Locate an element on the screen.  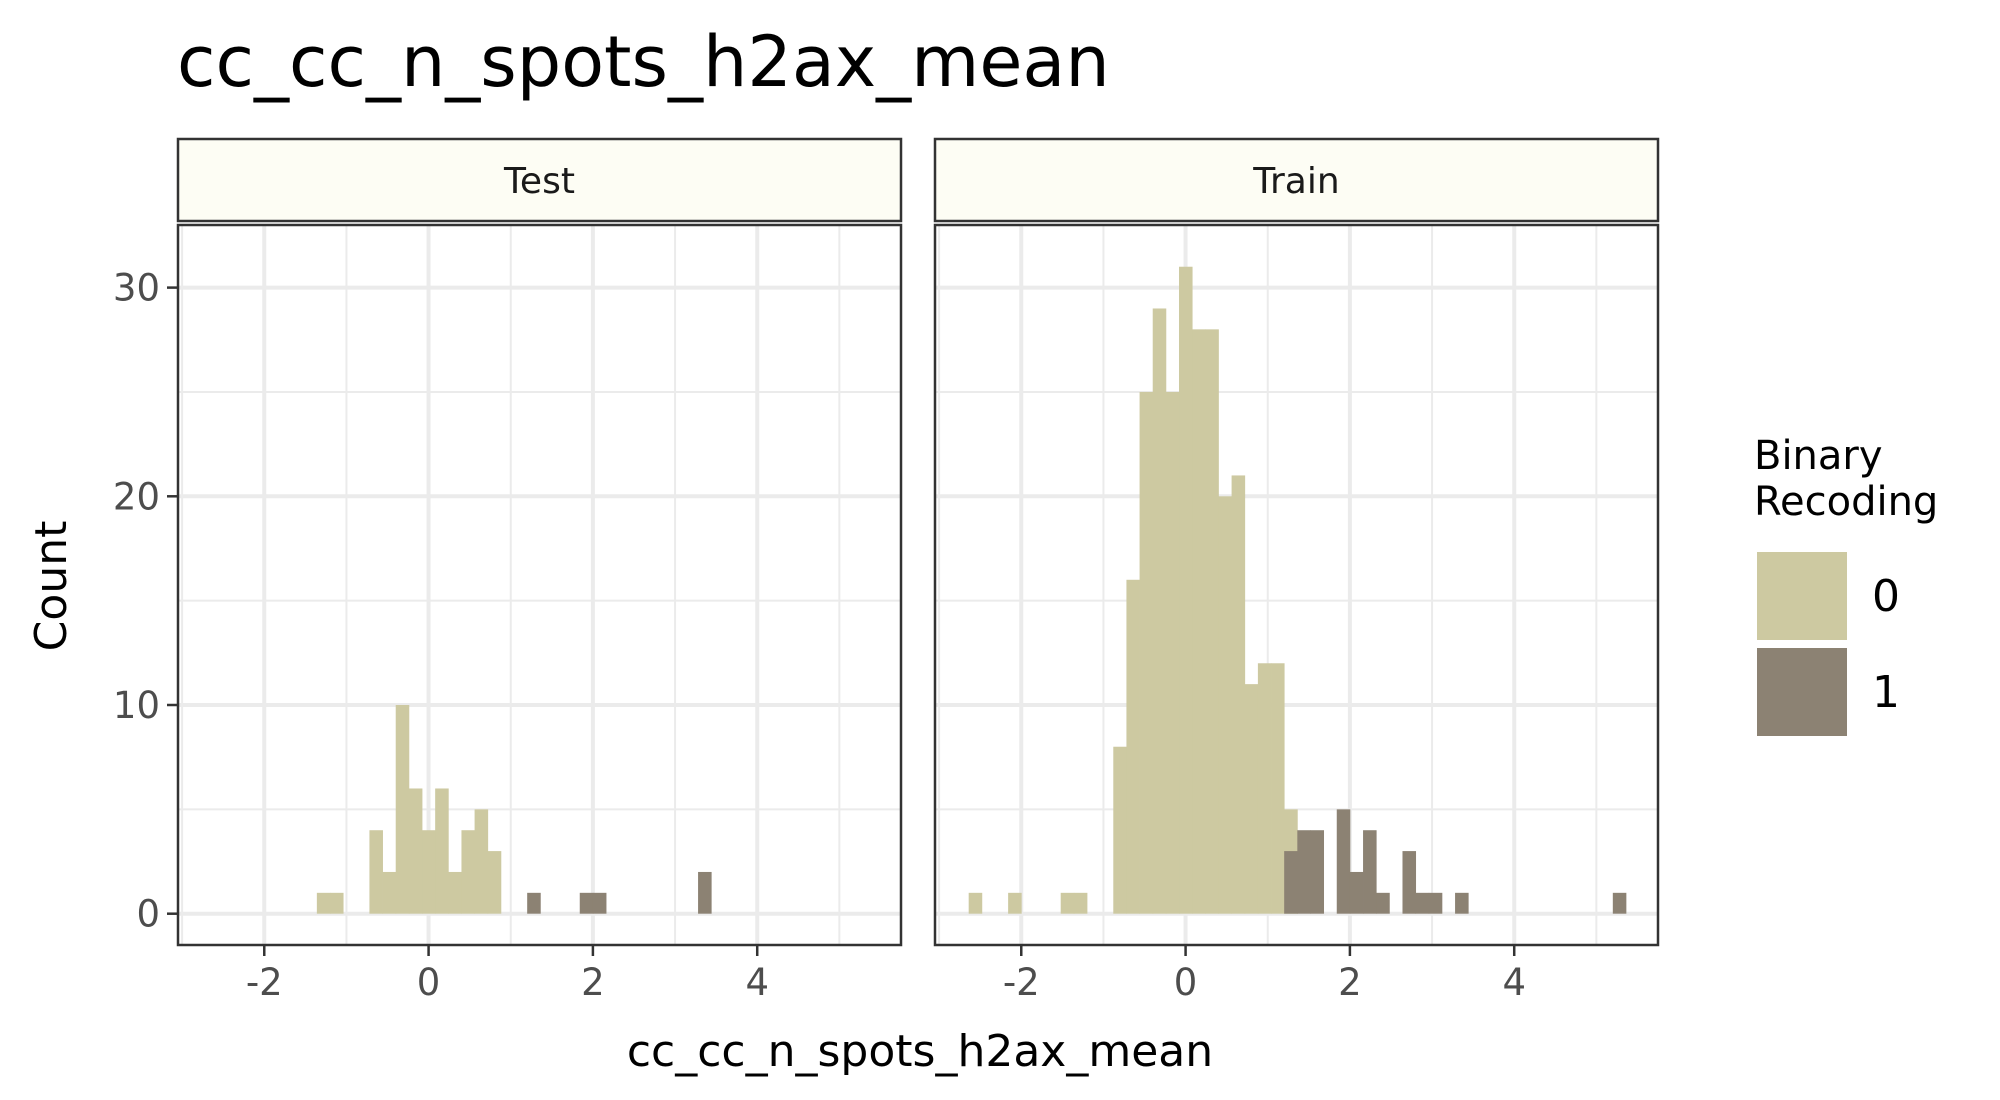
x-axis-label: cc_cc_n_spots_h2ax_mean is located at coordinates (920, 1051).